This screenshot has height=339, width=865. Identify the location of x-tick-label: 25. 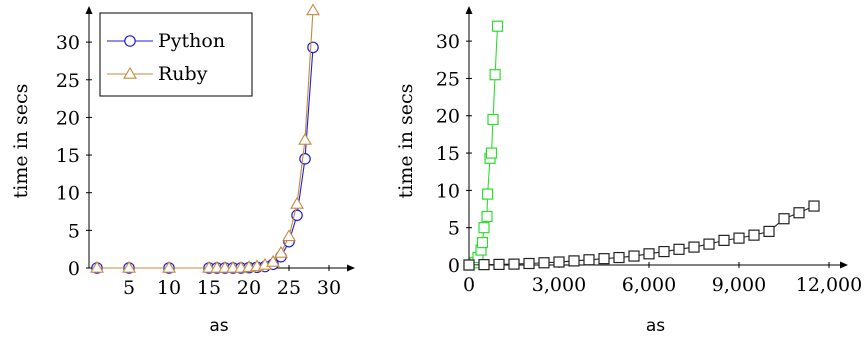
(289, 288).